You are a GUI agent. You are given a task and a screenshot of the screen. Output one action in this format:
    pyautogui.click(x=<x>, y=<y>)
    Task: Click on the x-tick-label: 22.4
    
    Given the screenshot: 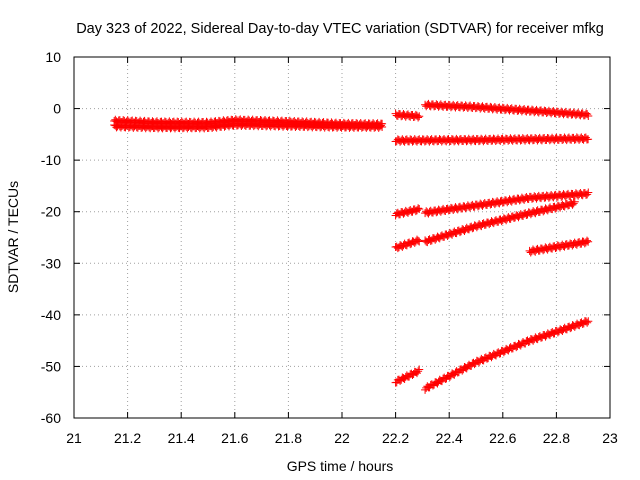 What is the action you would take?
    pyautogui.click(x=449, y=438)
    